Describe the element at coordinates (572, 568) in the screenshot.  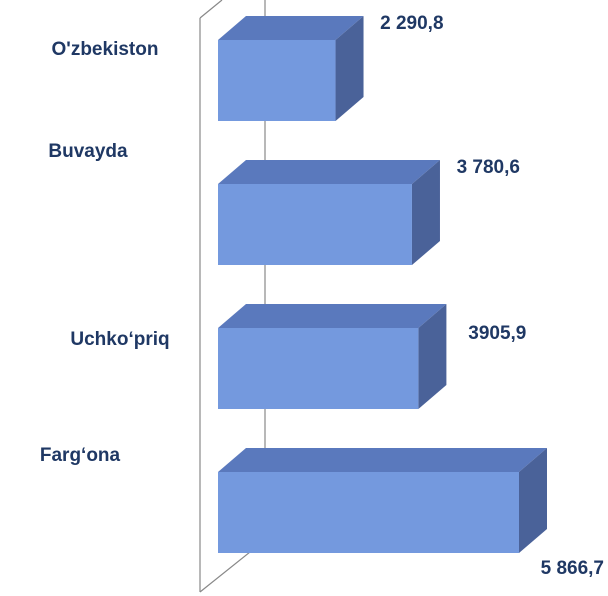
I see `data-label: 5 866,7` at that location.